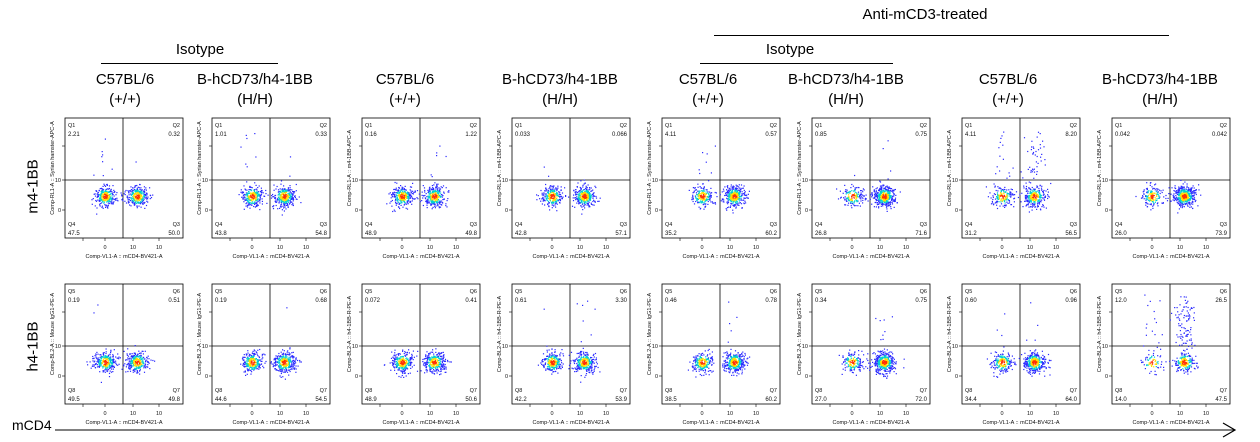 Image resolution: width=1260 pixels, height=442 pixels. Describe the element at coordinates (368, 225) in the screenshot. I see `quadrant-name: Q4` at that location.